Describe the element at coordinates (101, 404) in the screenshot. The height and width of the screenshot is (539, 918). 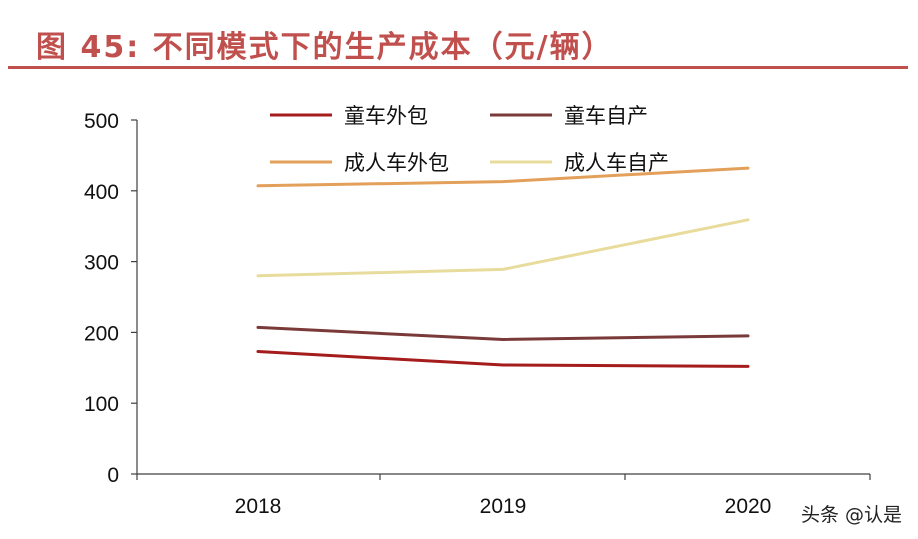
I see `y-tick-label: 100` at that location.